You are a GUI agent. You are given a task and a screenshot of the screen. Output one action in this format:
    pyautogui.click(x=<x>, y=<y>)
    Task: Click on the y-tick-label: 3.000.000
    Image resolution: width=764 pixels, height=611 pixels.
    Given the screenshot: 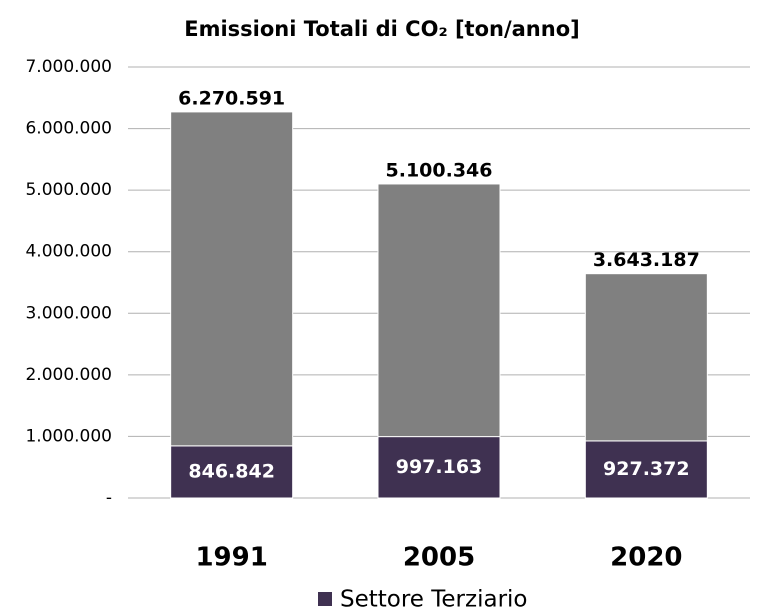 What is the action you would take?
    pyautogui.click(x=68, y=313)
    